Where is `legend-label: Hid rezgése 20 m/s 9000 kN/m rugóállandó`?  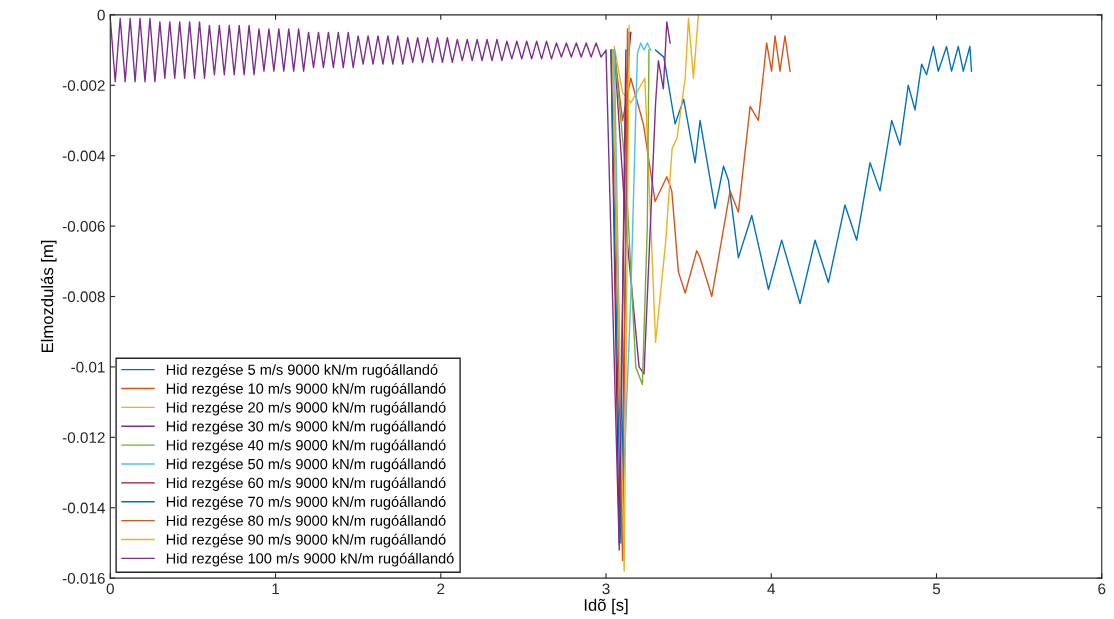
legend-label: Hid rezgése 20 m/s 9000 kN/m rugóállandó is located at coordinates (306, 408).